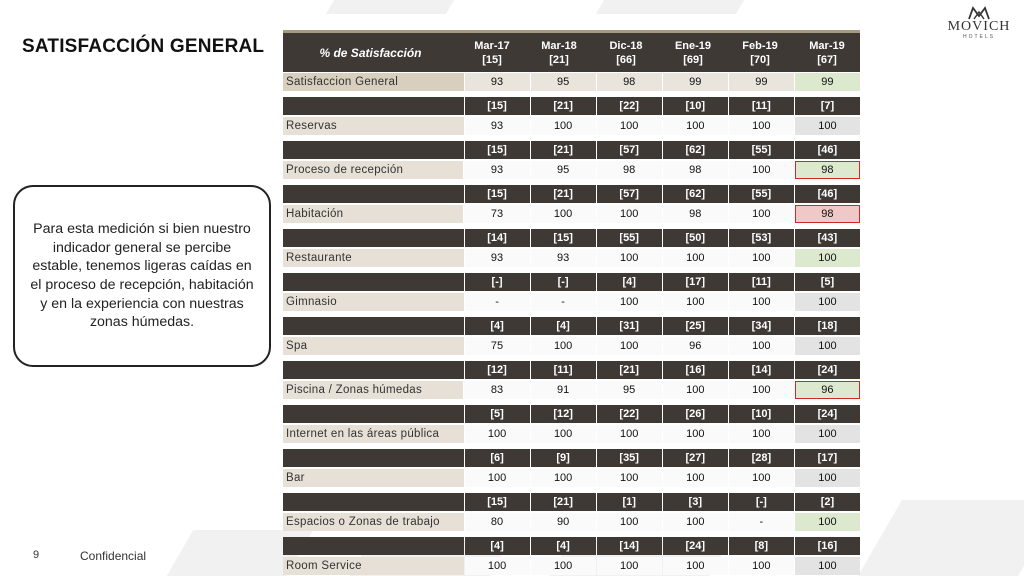  What do you see at coordinates (571, 170) in the screenshot?
I see `table-row: Proceso de recepción 93 95 98 98 100 98` at bounding box center [571, 170].